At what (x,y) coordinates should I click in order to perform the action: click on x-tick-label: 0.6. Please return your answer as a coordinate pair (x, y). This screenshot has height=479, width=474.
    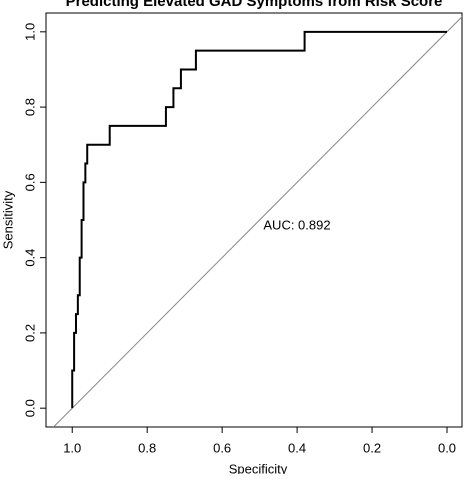
    Looking at the image, I should click on (222, 447).